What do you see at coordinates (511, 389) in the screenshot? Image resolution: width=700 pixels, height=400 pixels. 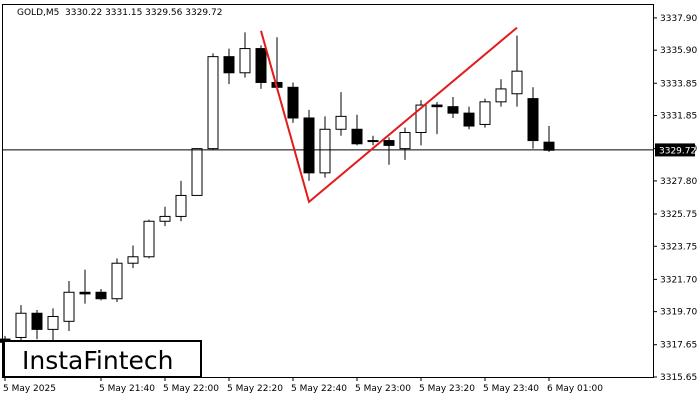 I see `x-tick-label: 5 May 23:40` at bounding box center [511, 389].